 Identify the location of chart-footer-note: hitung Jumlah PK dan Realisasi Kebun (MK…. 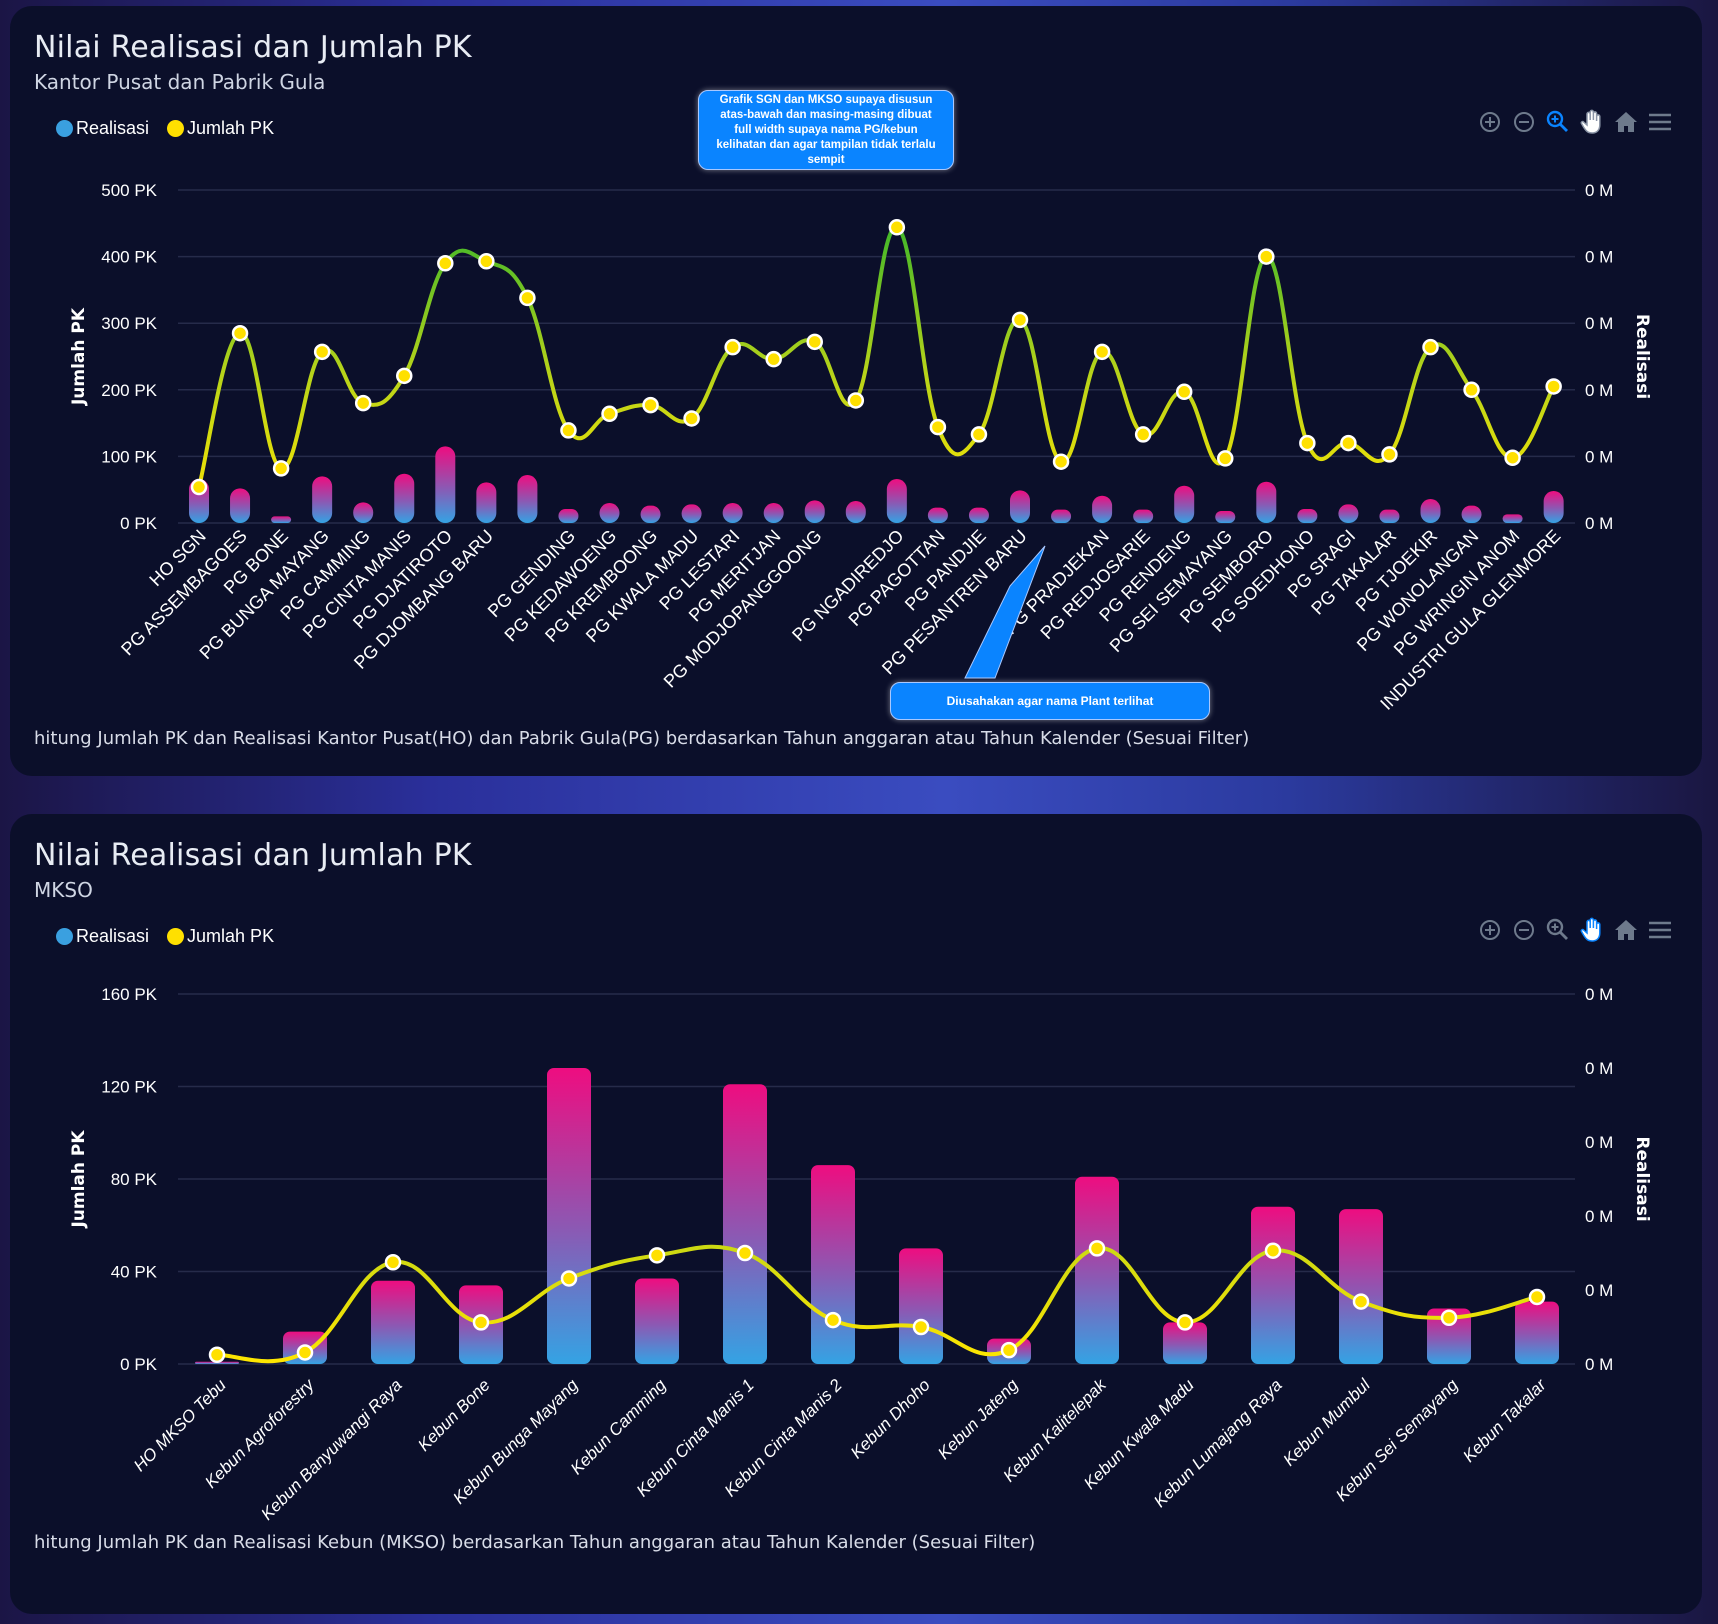
(535, 1542).